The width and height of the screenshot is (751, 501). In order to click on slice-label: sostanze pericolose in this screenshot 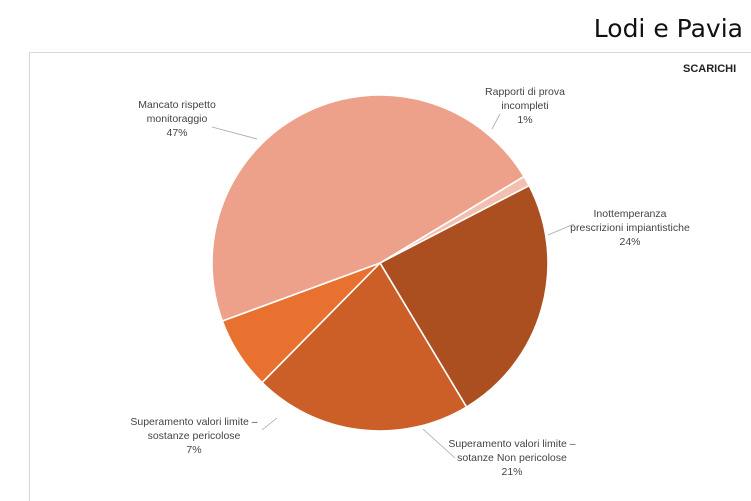, I will do `click(194, 436)`.